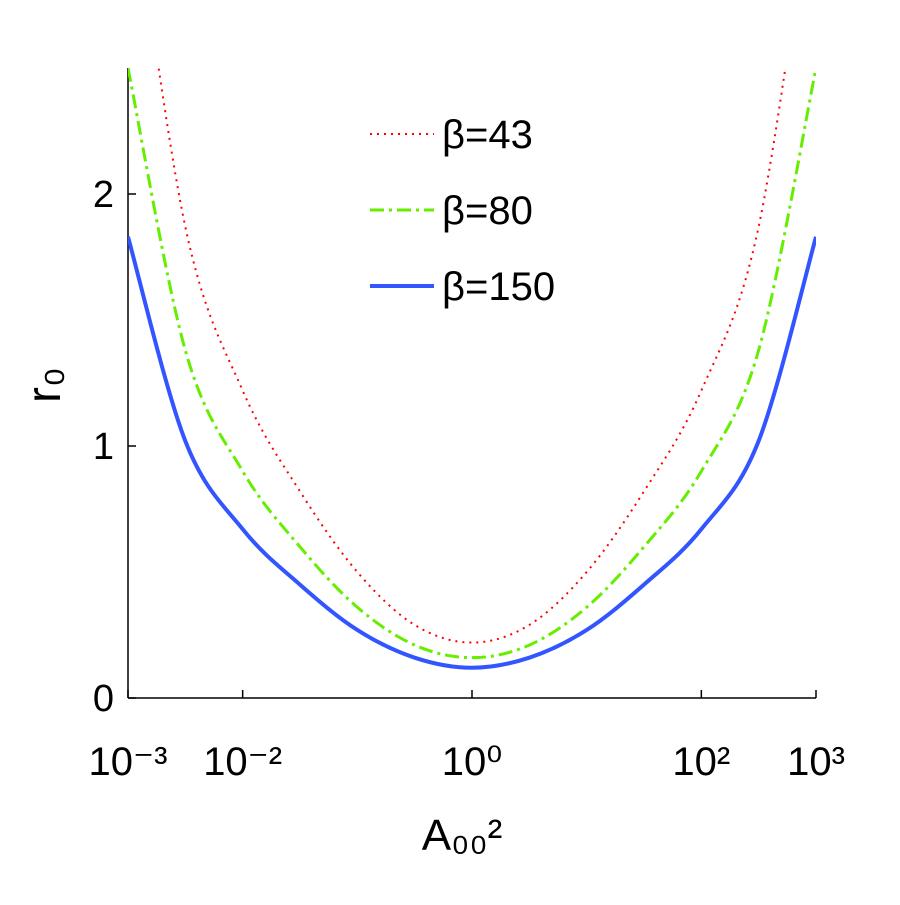 This screenshot has width=900, height=905. I want to click on x-axis-label: A₀₀², so click(462, 835).